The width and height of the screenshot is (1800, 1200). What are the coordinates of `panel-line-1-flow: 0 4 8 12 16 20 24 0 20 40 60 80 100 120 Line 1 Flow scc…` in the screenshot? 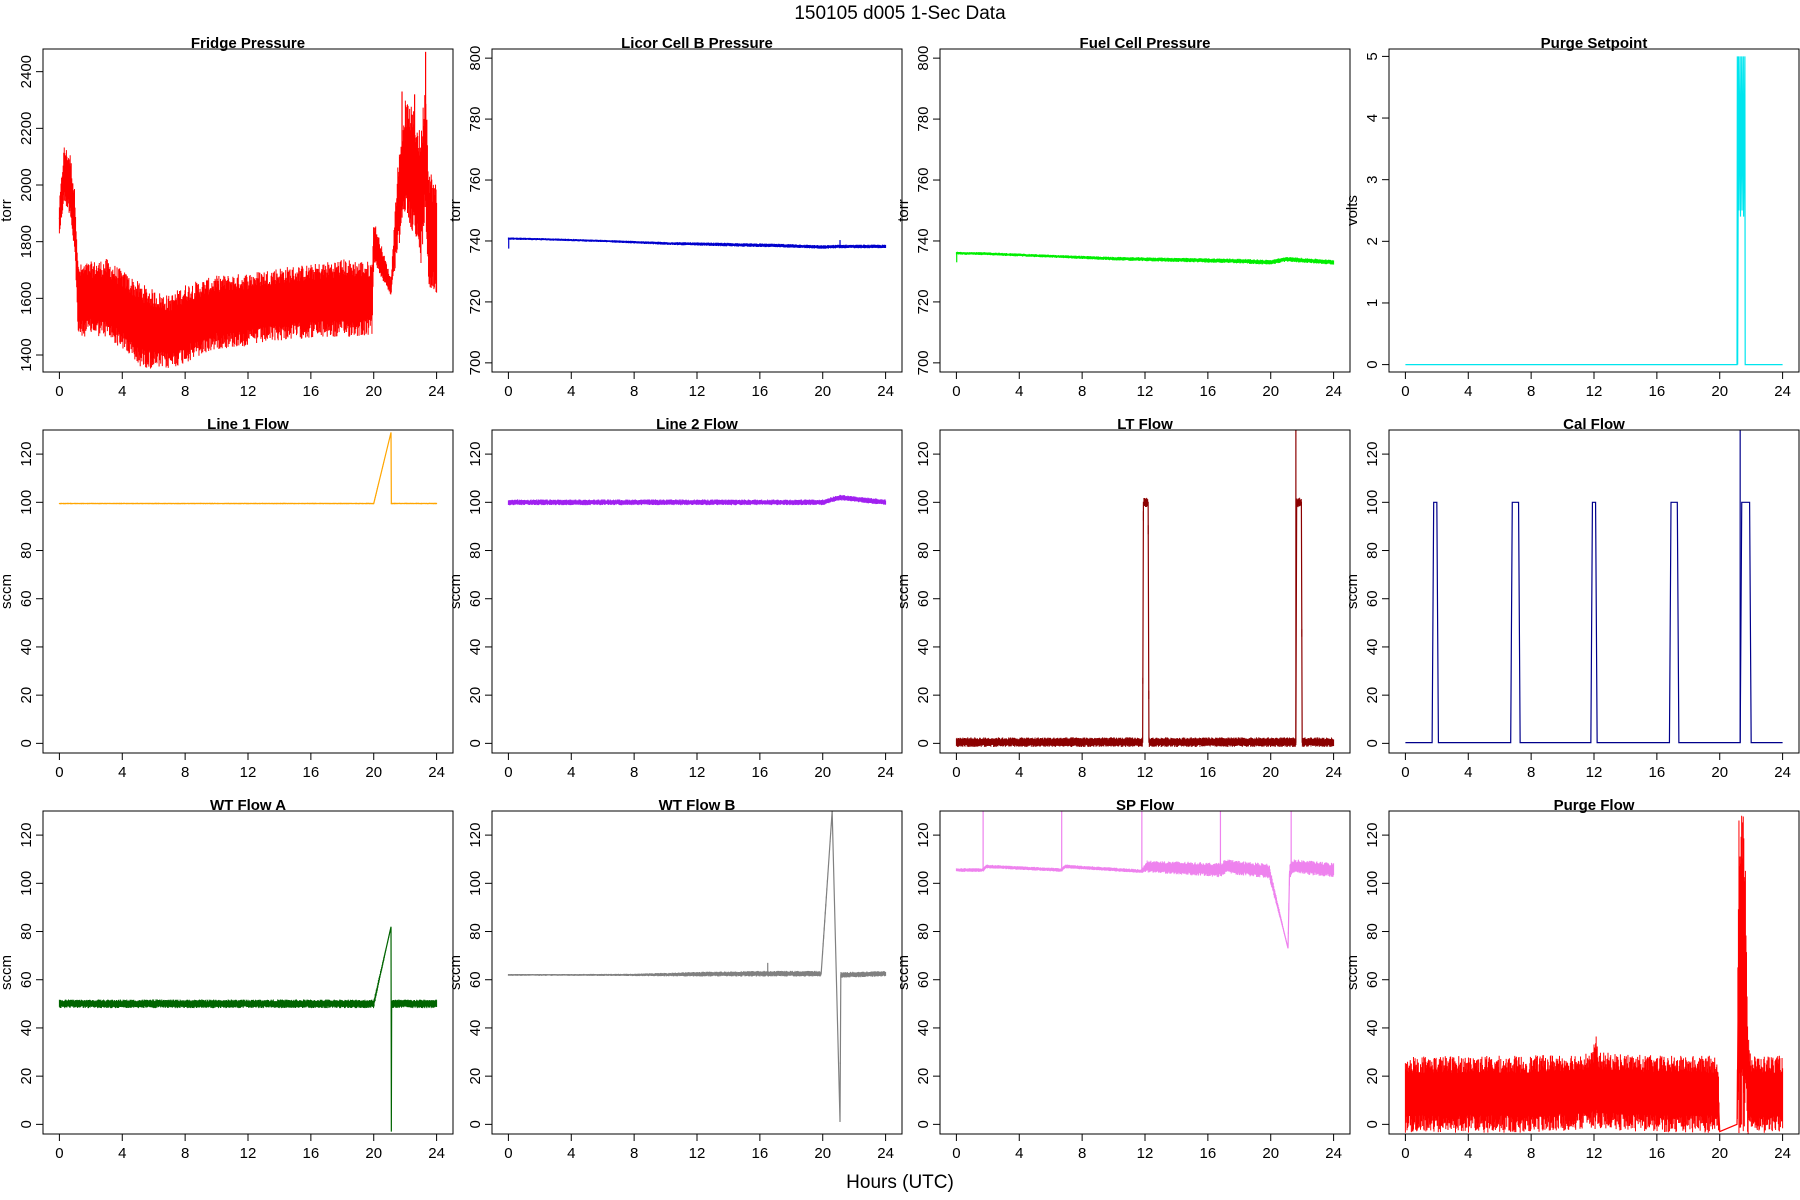 It's located at (227, 598).